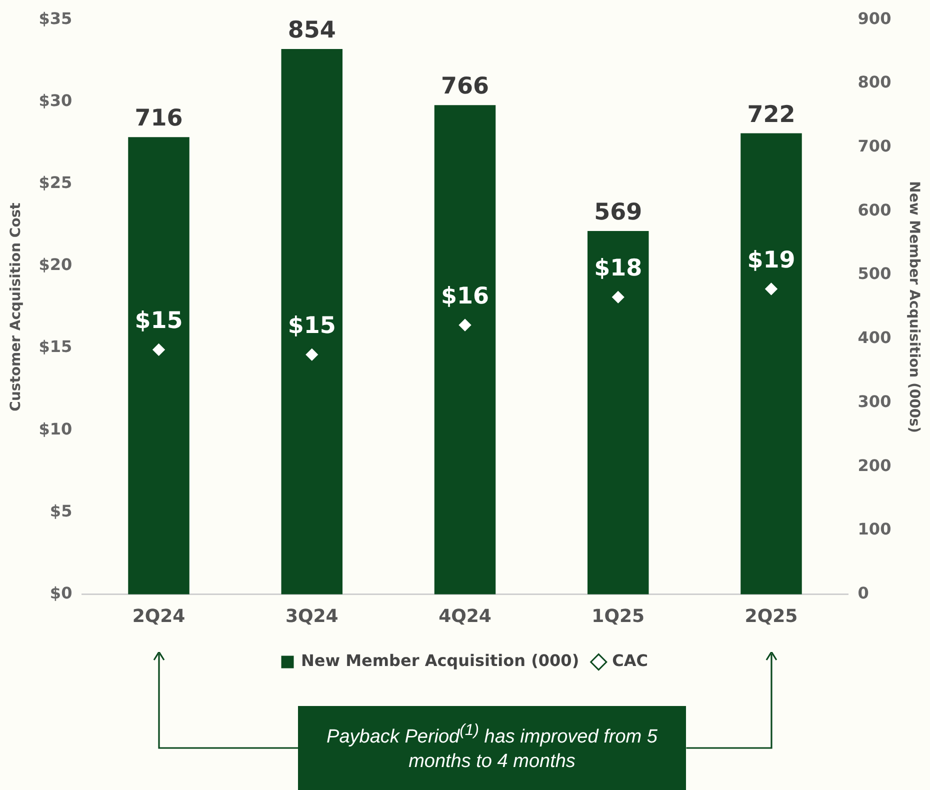 The image size is (930, 790). Describe the element at coordinates (875, 338) in the screenshot. I see `y2-tick-label: 400` at that location.